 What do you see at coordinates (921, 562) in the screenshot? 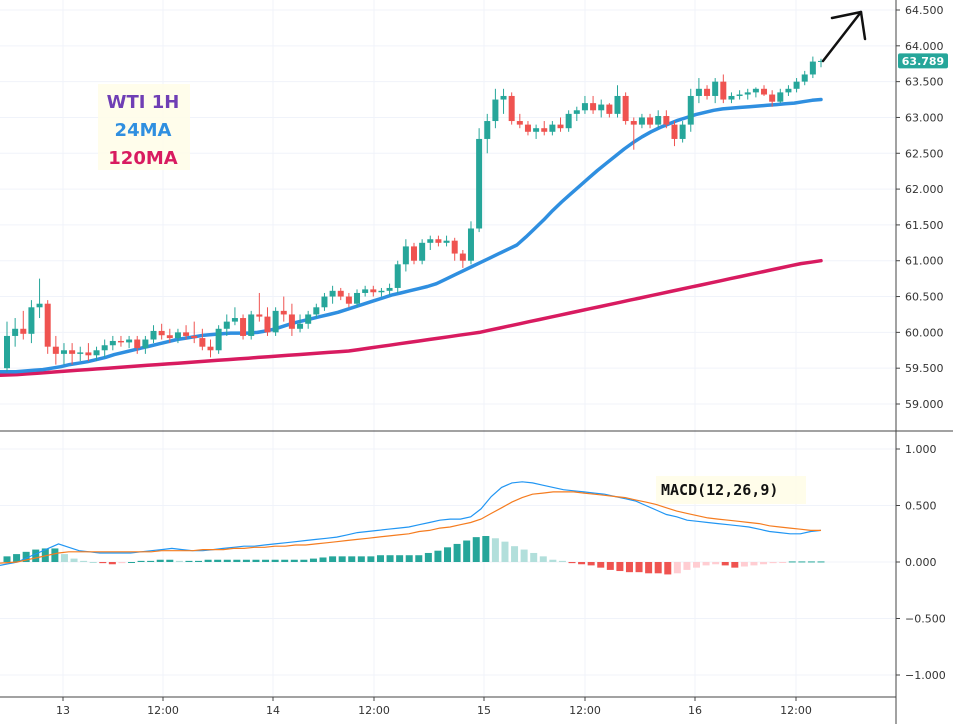
I see `macd-axis-label: 0.000` at bounding box center [921, 562].